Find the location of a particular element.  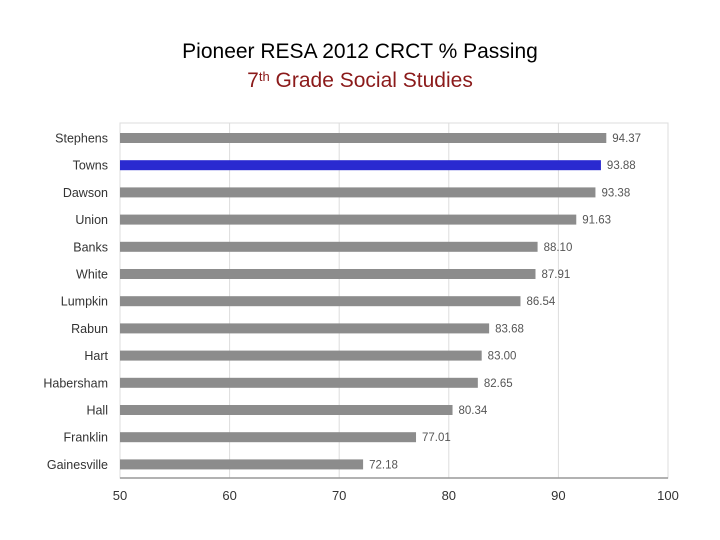

category-label: Lumpkin is located at coordinates (84, 302).